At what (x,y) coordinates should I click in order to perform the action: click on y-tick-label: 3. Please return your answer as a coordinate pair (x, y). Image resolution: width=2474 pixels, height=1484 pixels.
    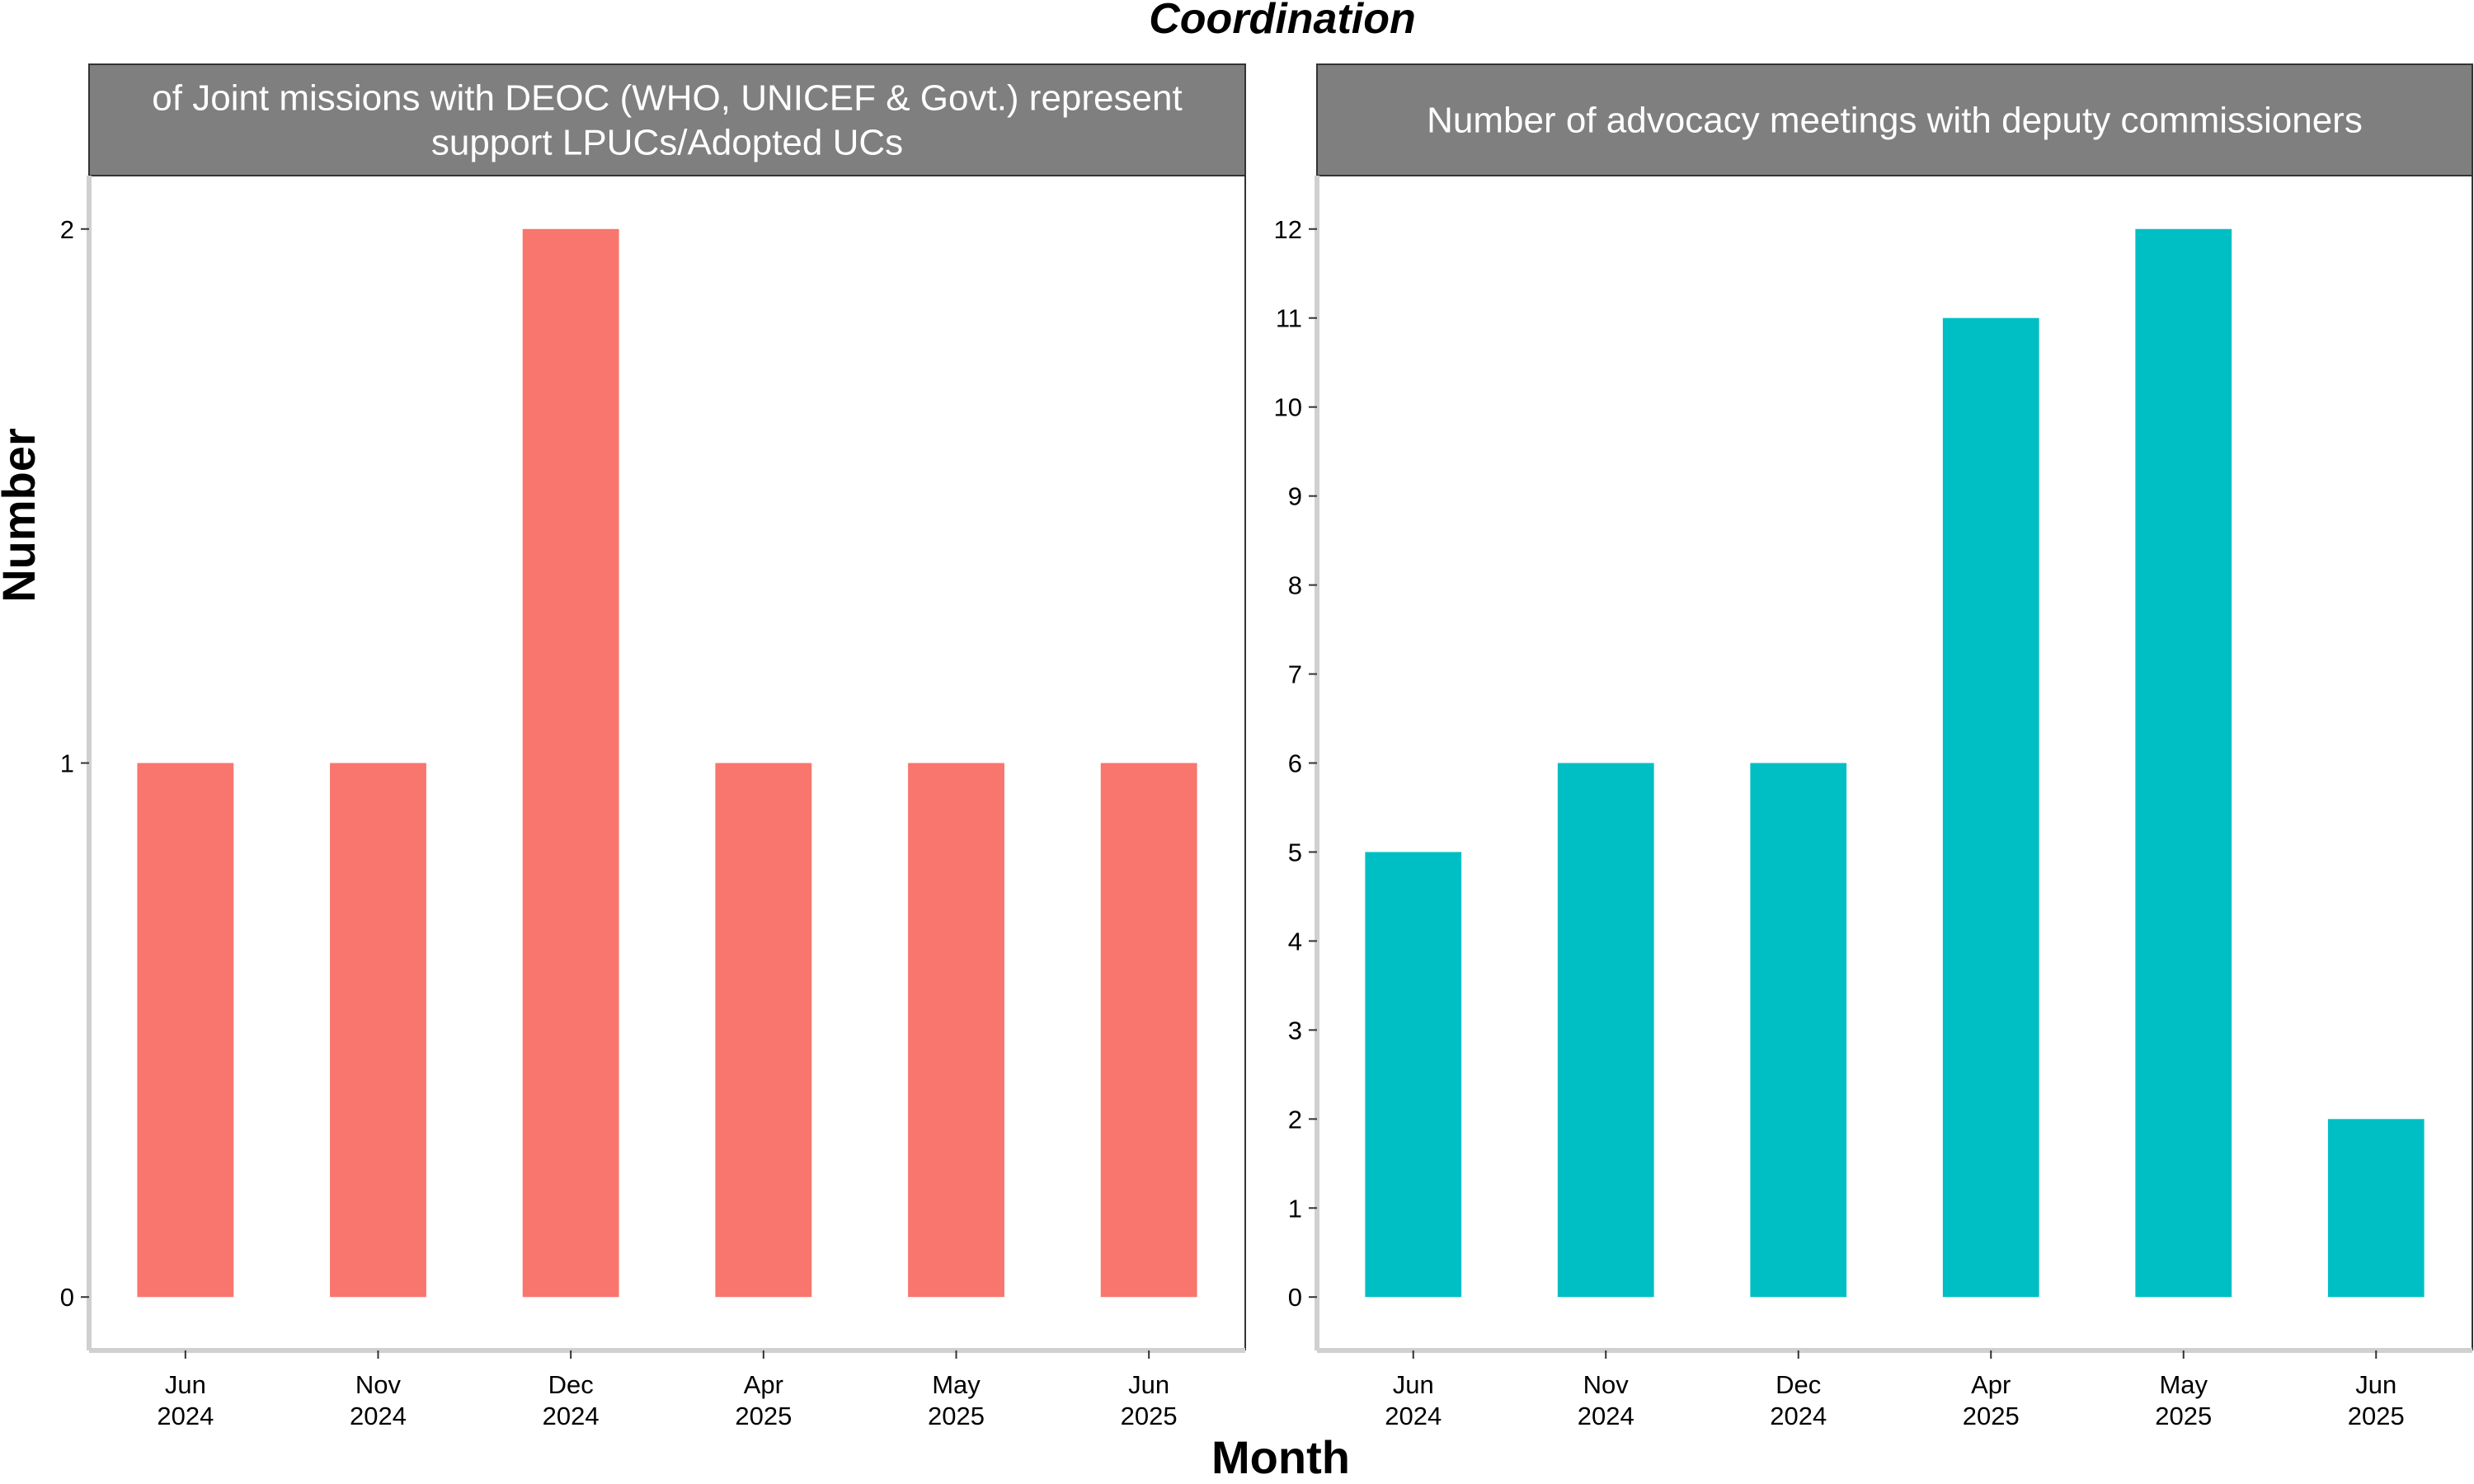
    Looking at the image, I should click on (1295, 1030).